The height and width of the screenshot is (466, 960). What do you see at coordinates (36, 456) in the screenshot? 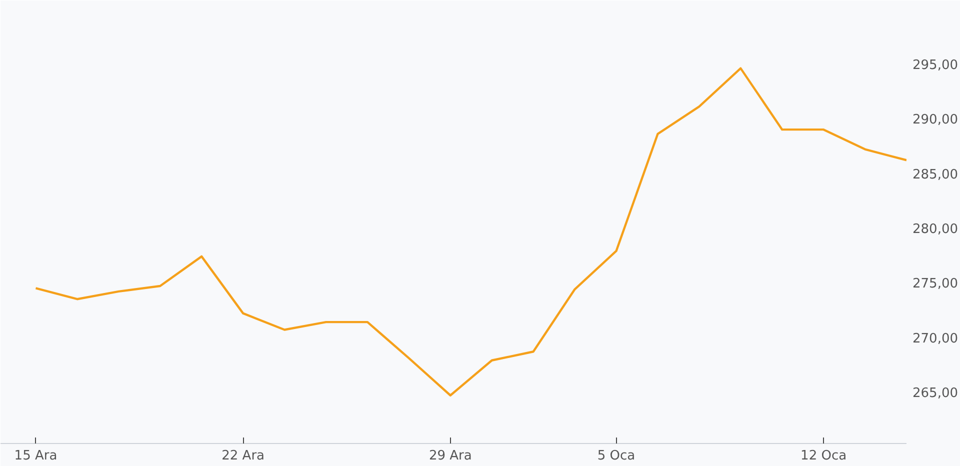
I see `x-tick-label: 15 Ara` at bounding box center [36, 456].